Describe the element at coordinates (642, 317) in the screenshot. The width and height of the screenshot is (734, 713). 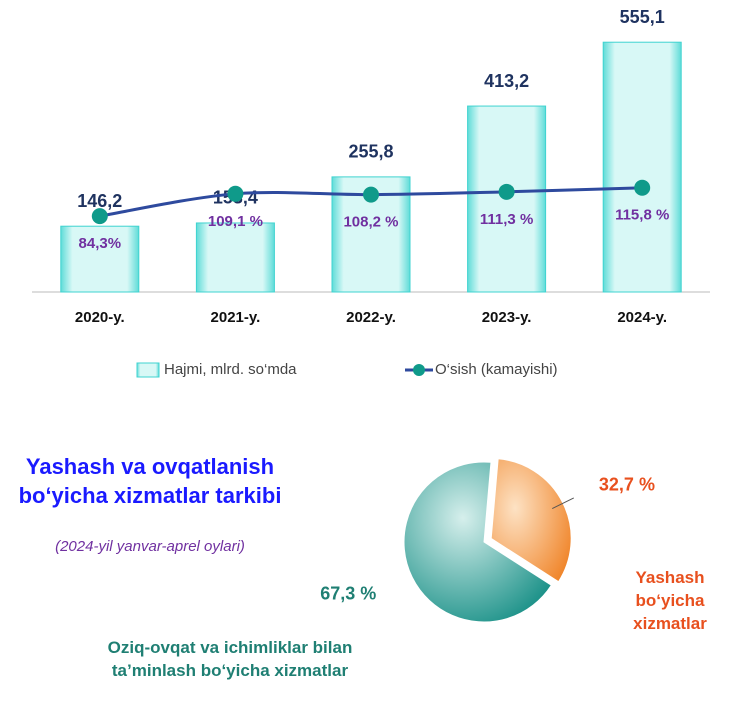
I see `x-tick-label: 2024-y.` at that location.